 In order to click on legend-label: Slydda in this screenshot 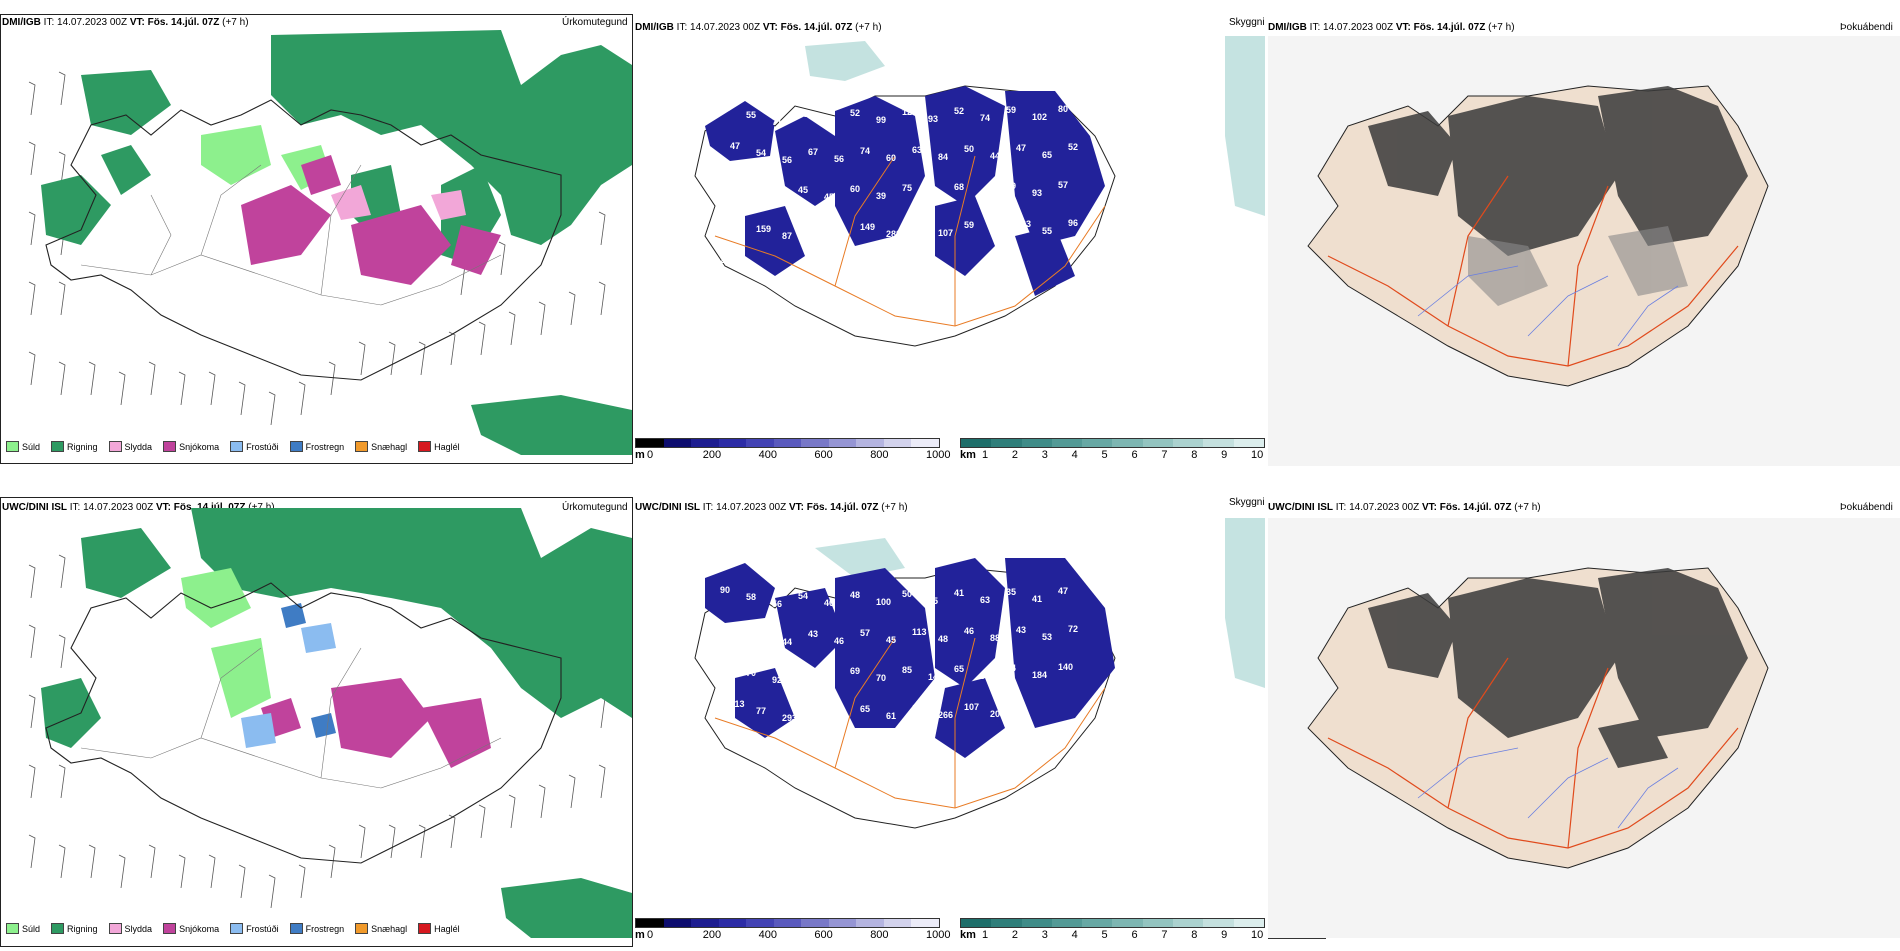, I will do `click(138, 928)`.